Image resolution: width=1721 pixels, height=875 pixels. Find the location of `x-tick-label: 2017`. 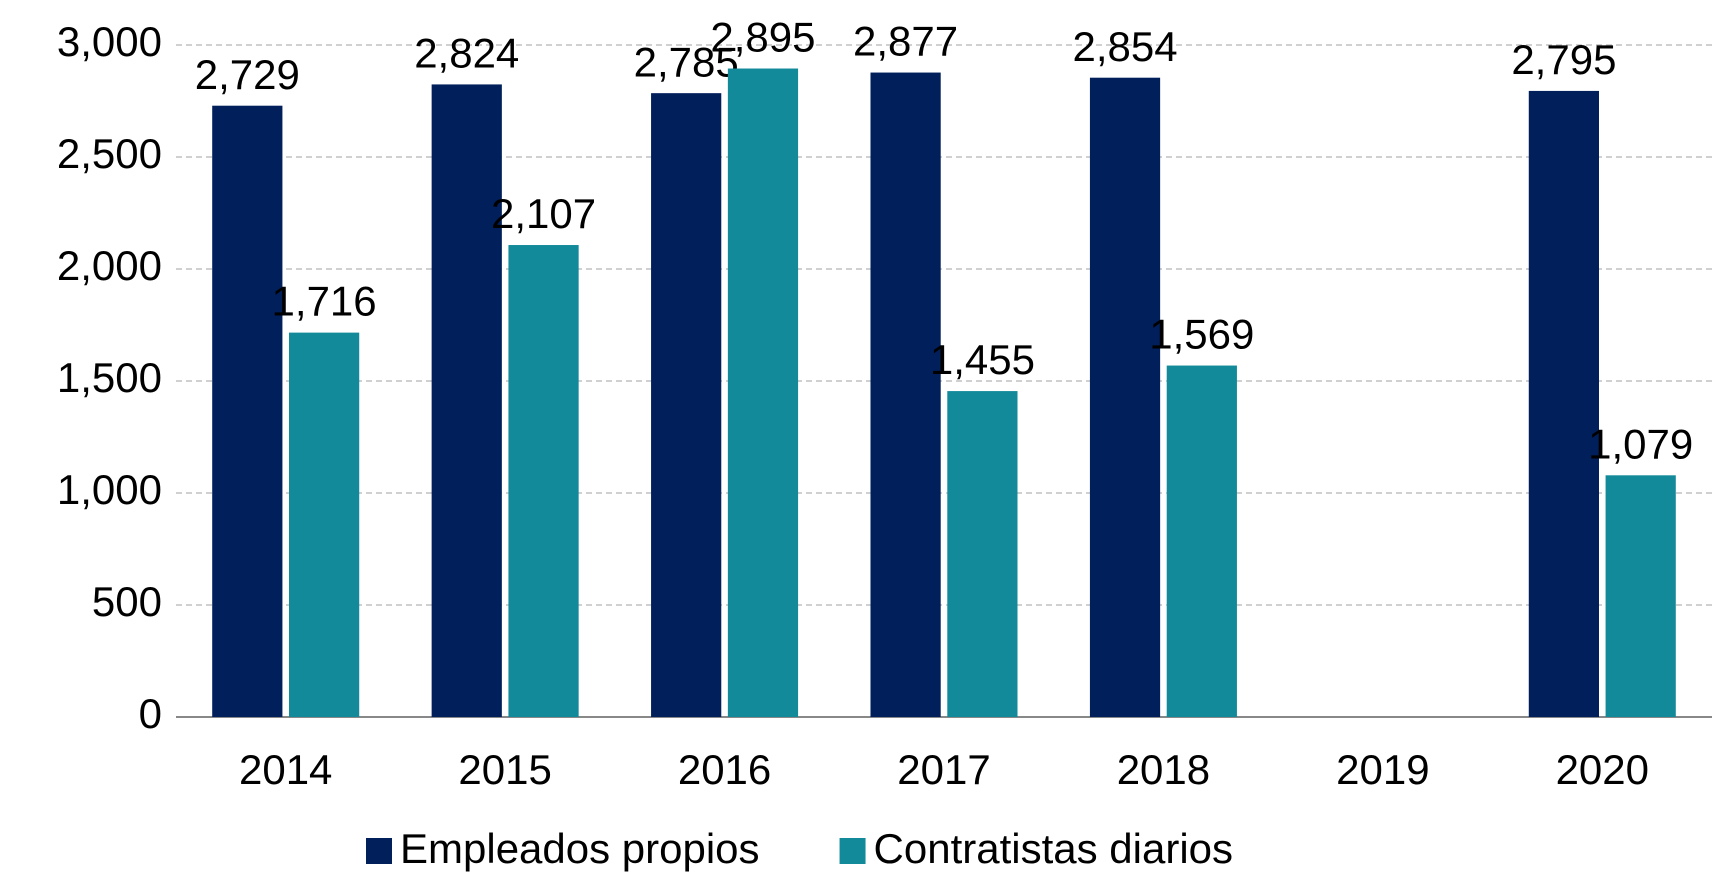

x-tick-label: 2017 is located at coordinates (943, 769).